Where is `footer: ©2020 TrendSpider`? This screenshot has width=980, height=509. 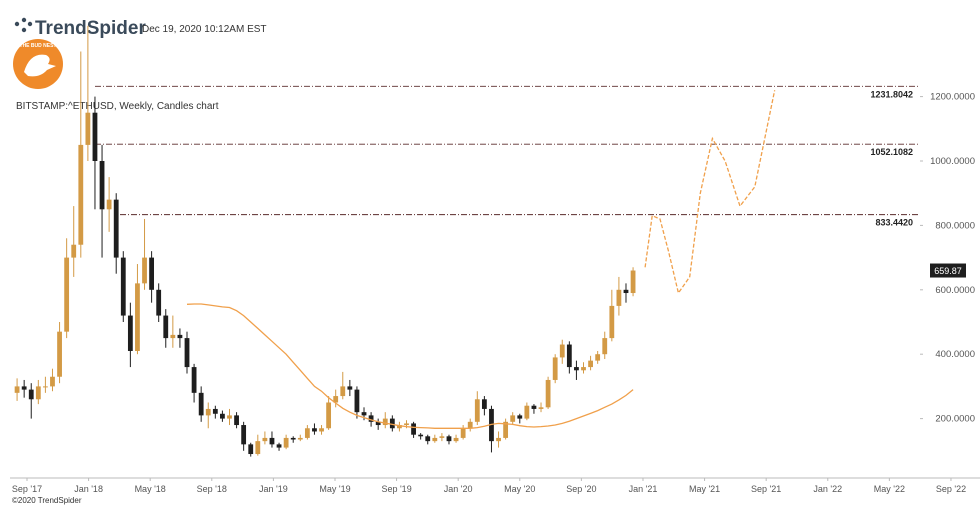 footer: ©2020 TrendSpider is located at coordinates (47, 500).